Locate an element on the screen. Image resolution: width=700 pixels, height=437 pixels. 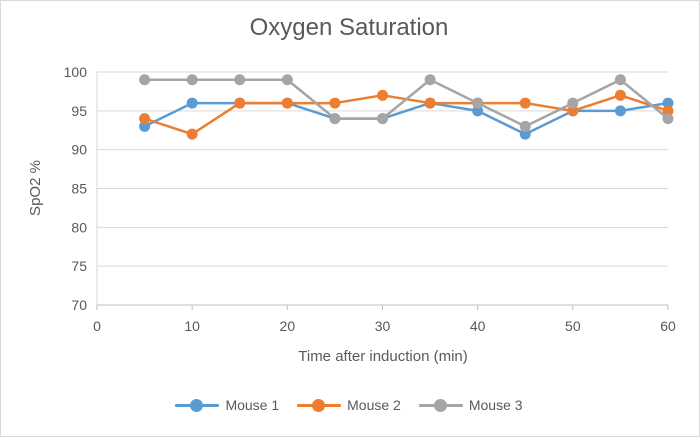
y-tick-label: 70 is located at coordinates (79, 305).